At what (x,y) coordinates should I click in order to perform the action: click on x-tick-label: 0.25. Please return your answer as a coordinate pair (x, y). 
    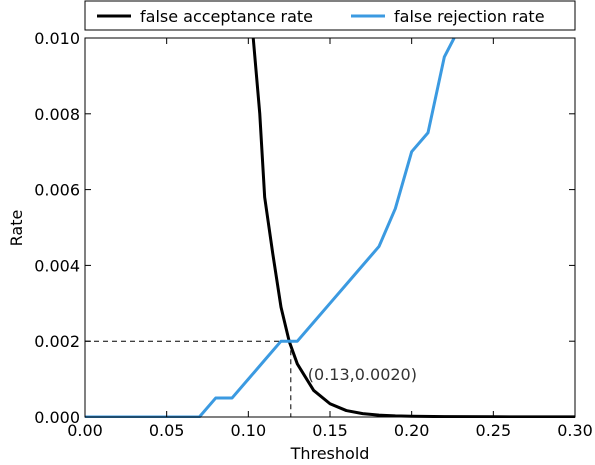
    Looking at the image, I should click on (494, 430).